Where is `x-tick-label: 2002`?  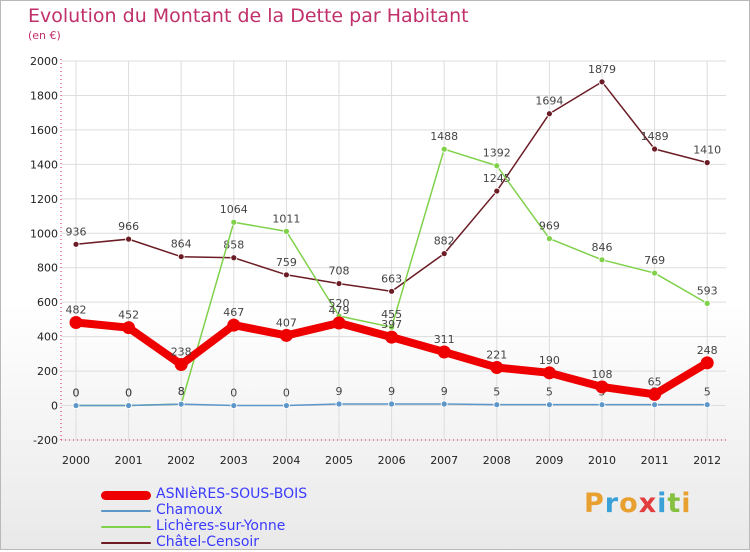
x-tick-label: 2002 is located at coordinates (181, 460).